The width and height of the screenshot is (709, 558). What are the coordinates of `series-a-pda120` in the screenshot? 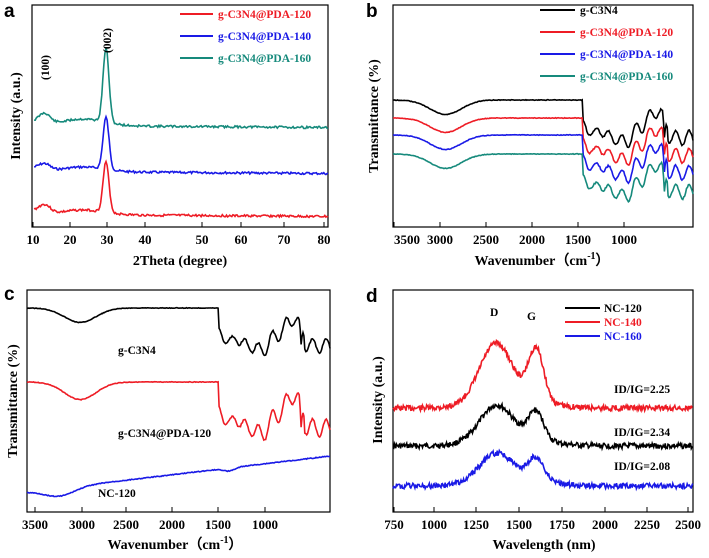 It's located at (181, 189).